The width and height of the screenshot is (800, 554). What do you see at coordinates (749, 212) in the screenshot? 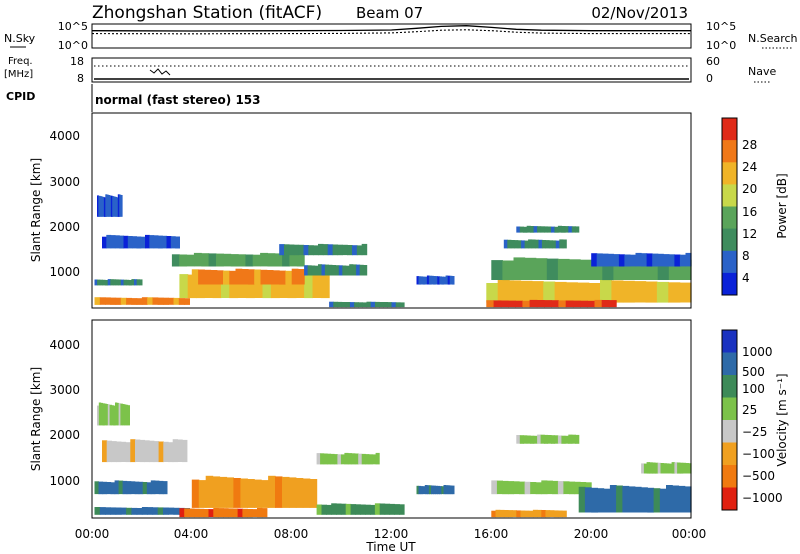
I see `power-cbar-tick-16: 16` at bounding box center [749, 212].